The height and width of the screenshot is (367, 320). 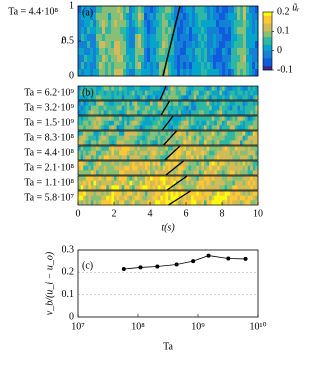 What do you see at coordinates (49, 283) in the screenshot?
I see `y-axis-label: v_b/(u_i − u_o)` at bounding box center [49, 283].